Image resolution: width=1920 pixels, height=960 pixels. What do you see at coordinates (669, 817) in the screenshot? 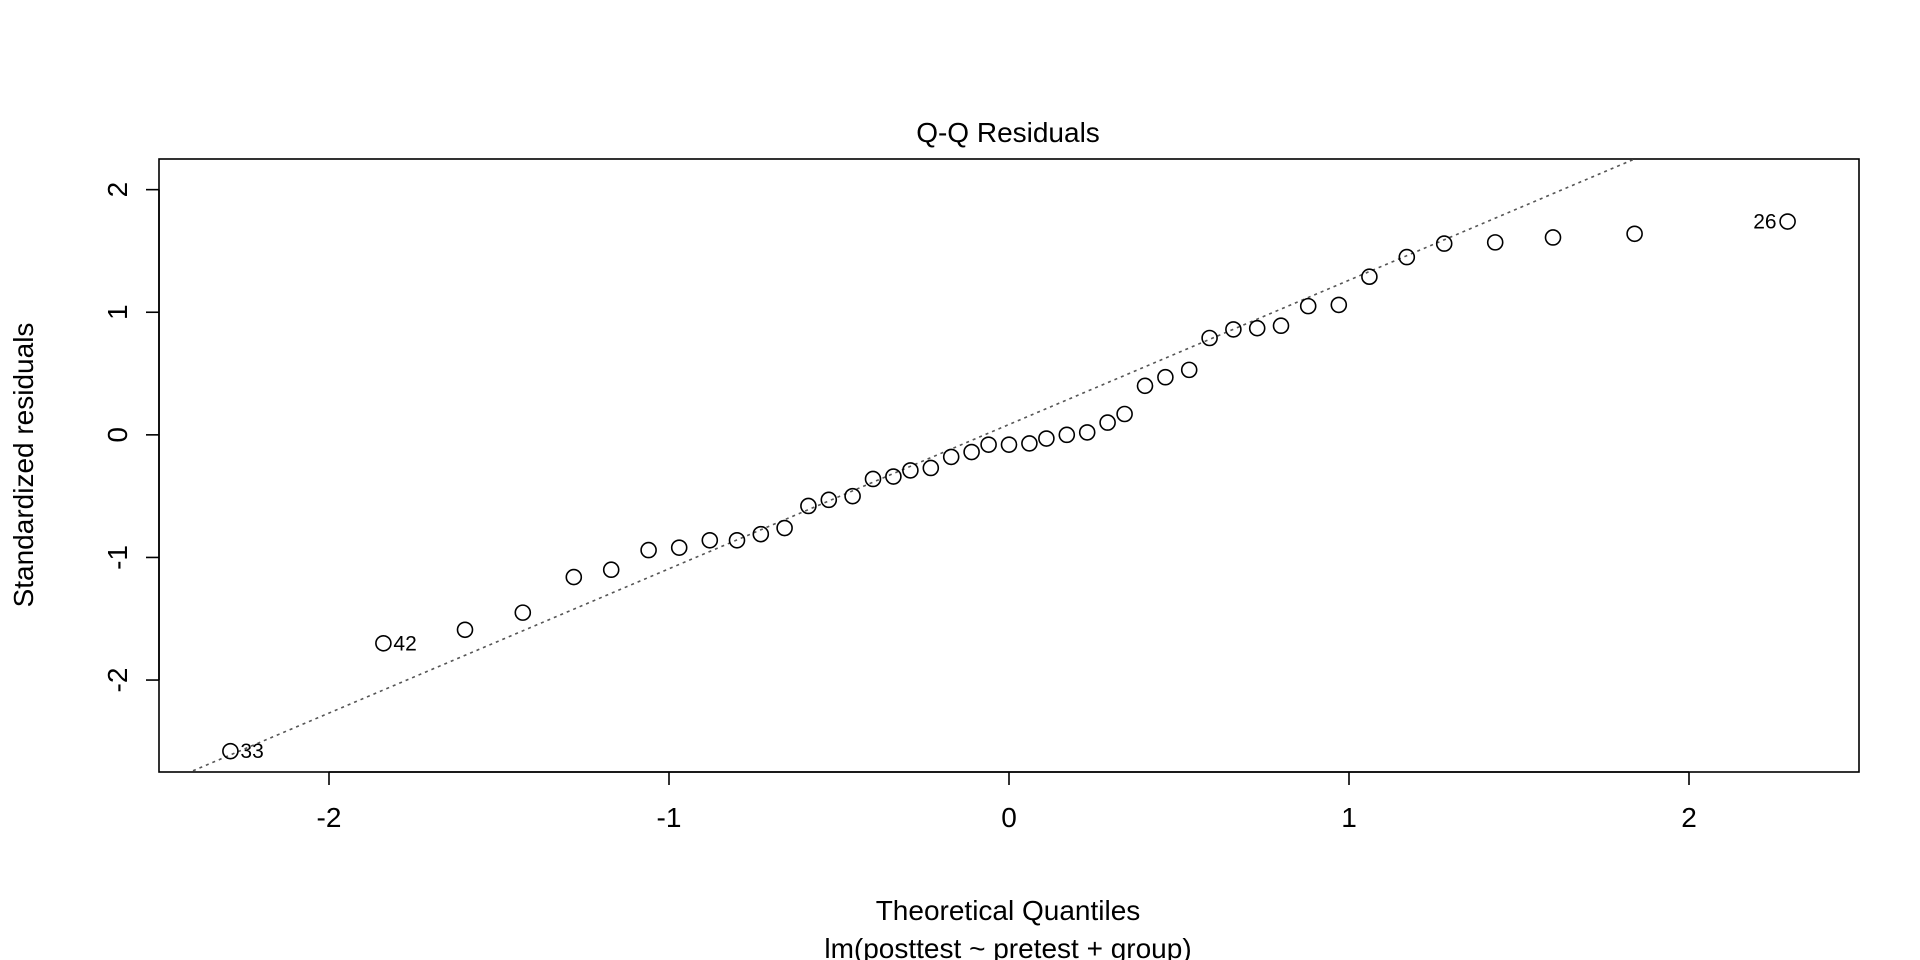
I see `x-tick-label: -1` at bounding box center [669, 817].